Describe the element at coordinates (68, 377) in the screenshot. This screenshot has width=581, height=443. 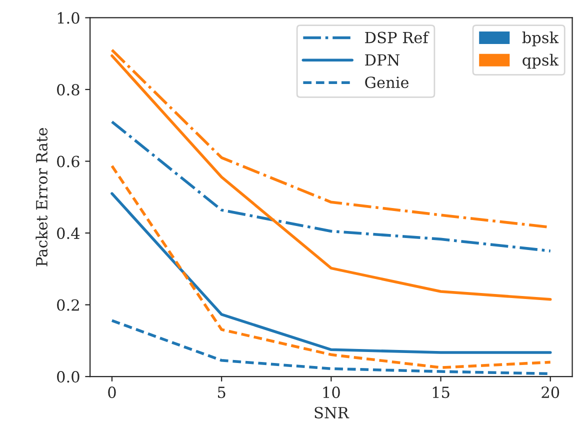
I see `y-tick-label: 0.0` at that location.